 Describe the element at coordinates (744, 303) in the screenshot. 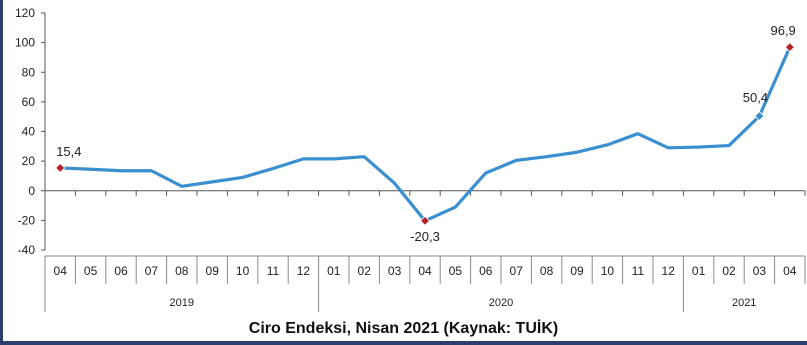

I see `year-label: 2021` at that location.